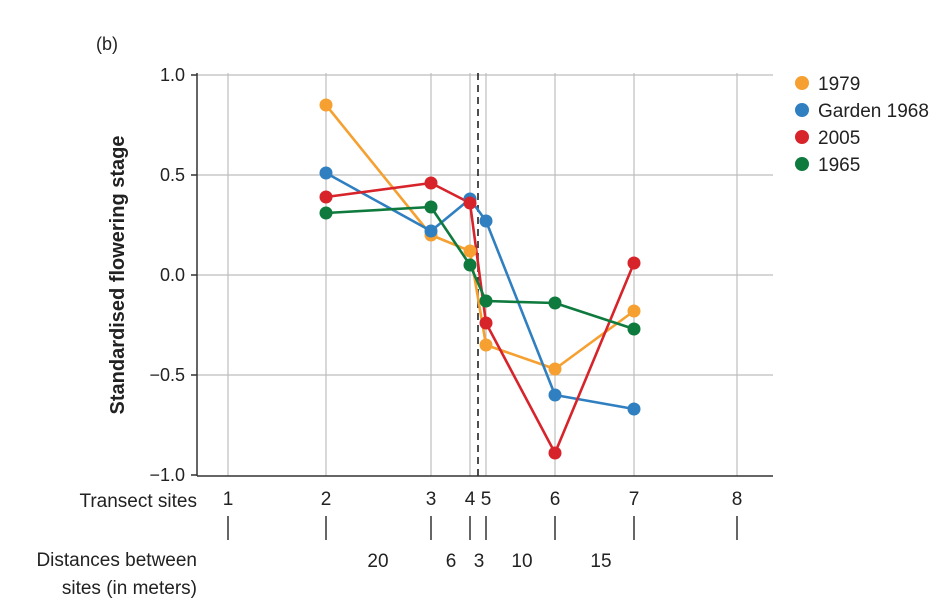  Describe the element at coordinates (470, 499) in the screenshot. I see `site-label: 4` at that location.